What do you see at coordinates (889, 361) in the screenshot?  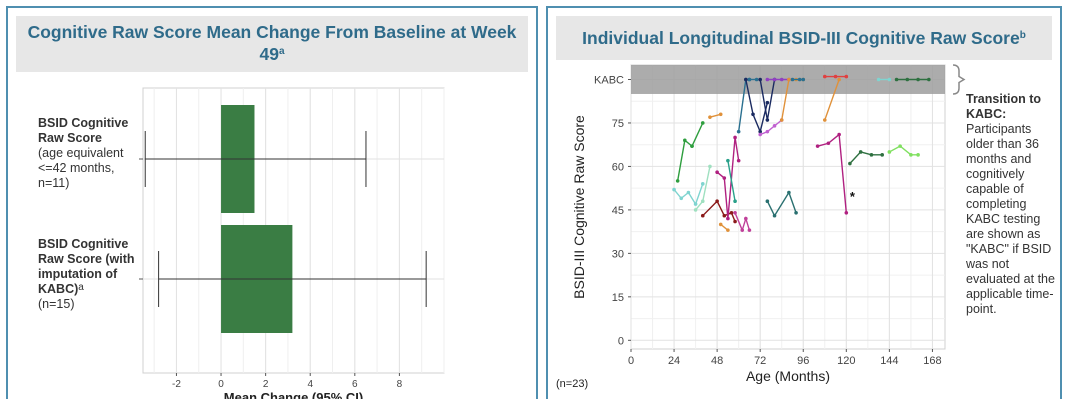 I see `x-tick-label: 144` at bounding box center [889, 361].